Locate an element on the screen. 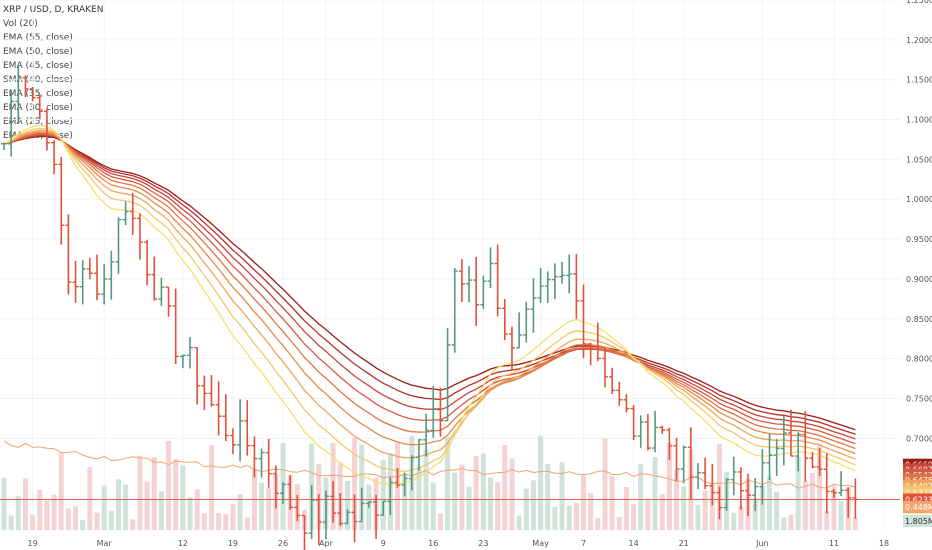  legend-ema-30: EMA (30, close) is located at coordinates (38, 108).